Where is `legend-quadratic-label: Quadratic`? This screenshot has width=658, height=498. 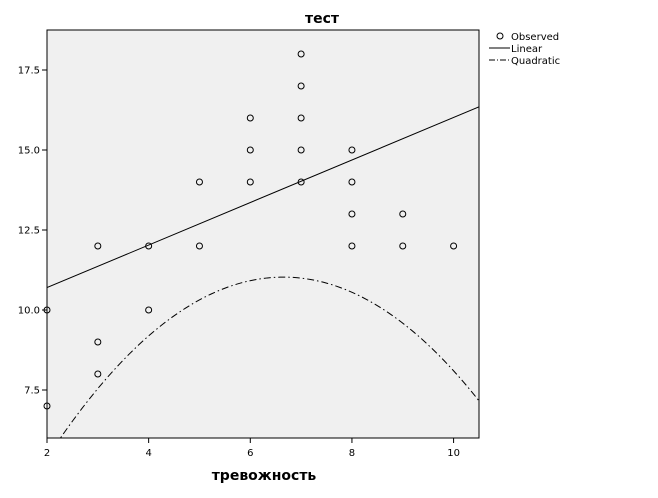
legend-quadratic-label: Quadratic is located at coordinates (535, 61).